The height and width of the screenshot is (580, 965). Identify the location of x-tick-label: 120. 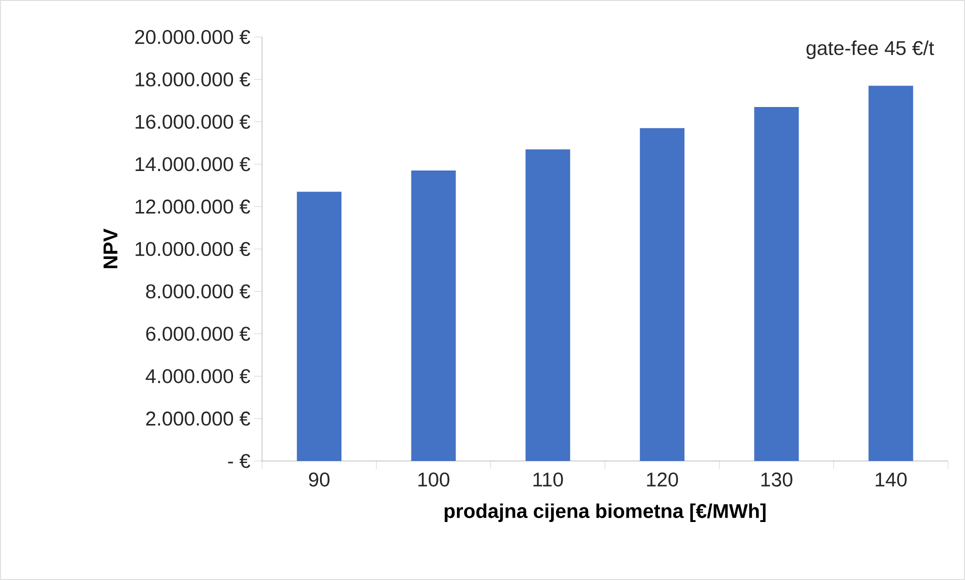
(662, 479).